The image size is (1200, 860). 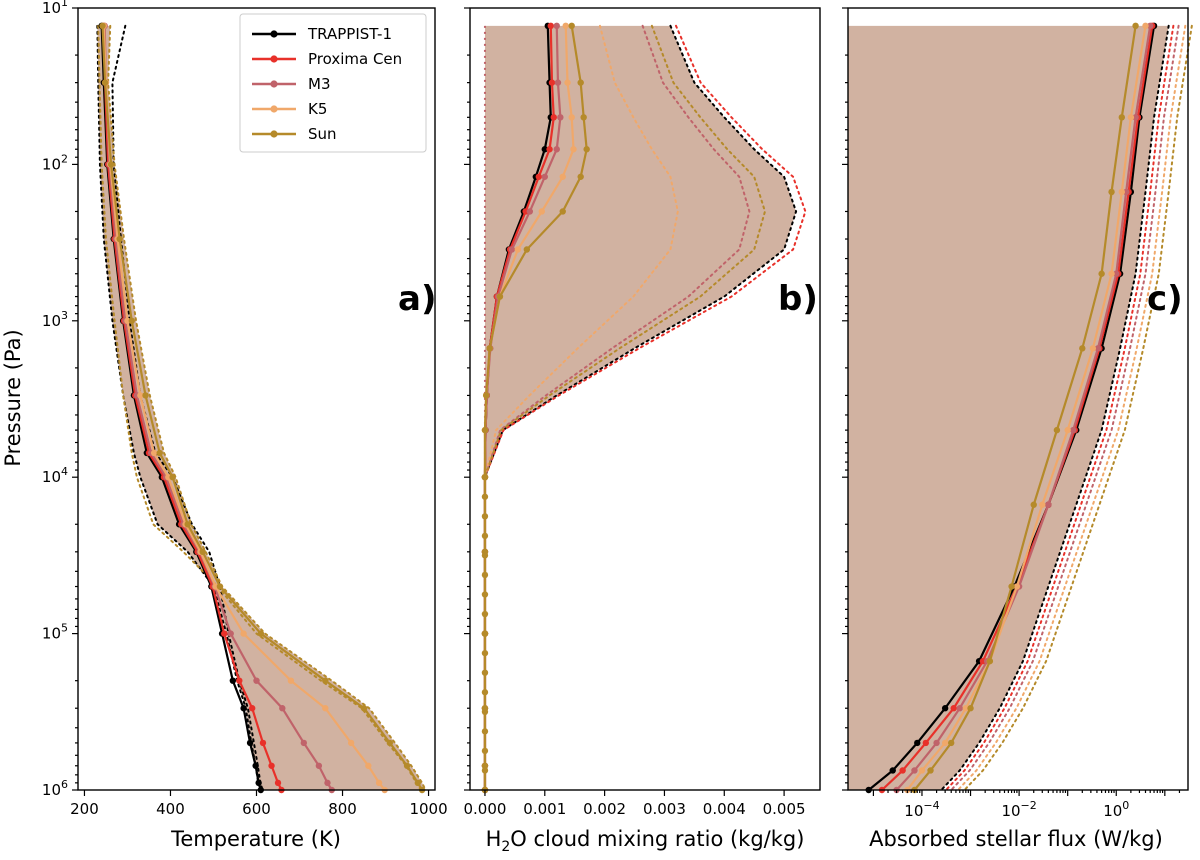 I want to click on panel-b-letter: b), so click(x=798, y=299).